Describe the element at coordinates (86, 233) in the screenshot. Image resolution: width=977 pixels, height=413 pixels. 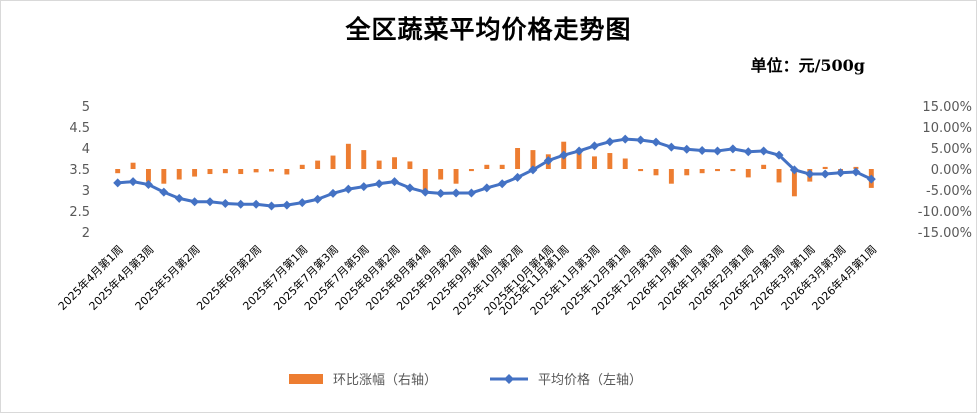
I see `y-left-tick-label: 2` at that location.